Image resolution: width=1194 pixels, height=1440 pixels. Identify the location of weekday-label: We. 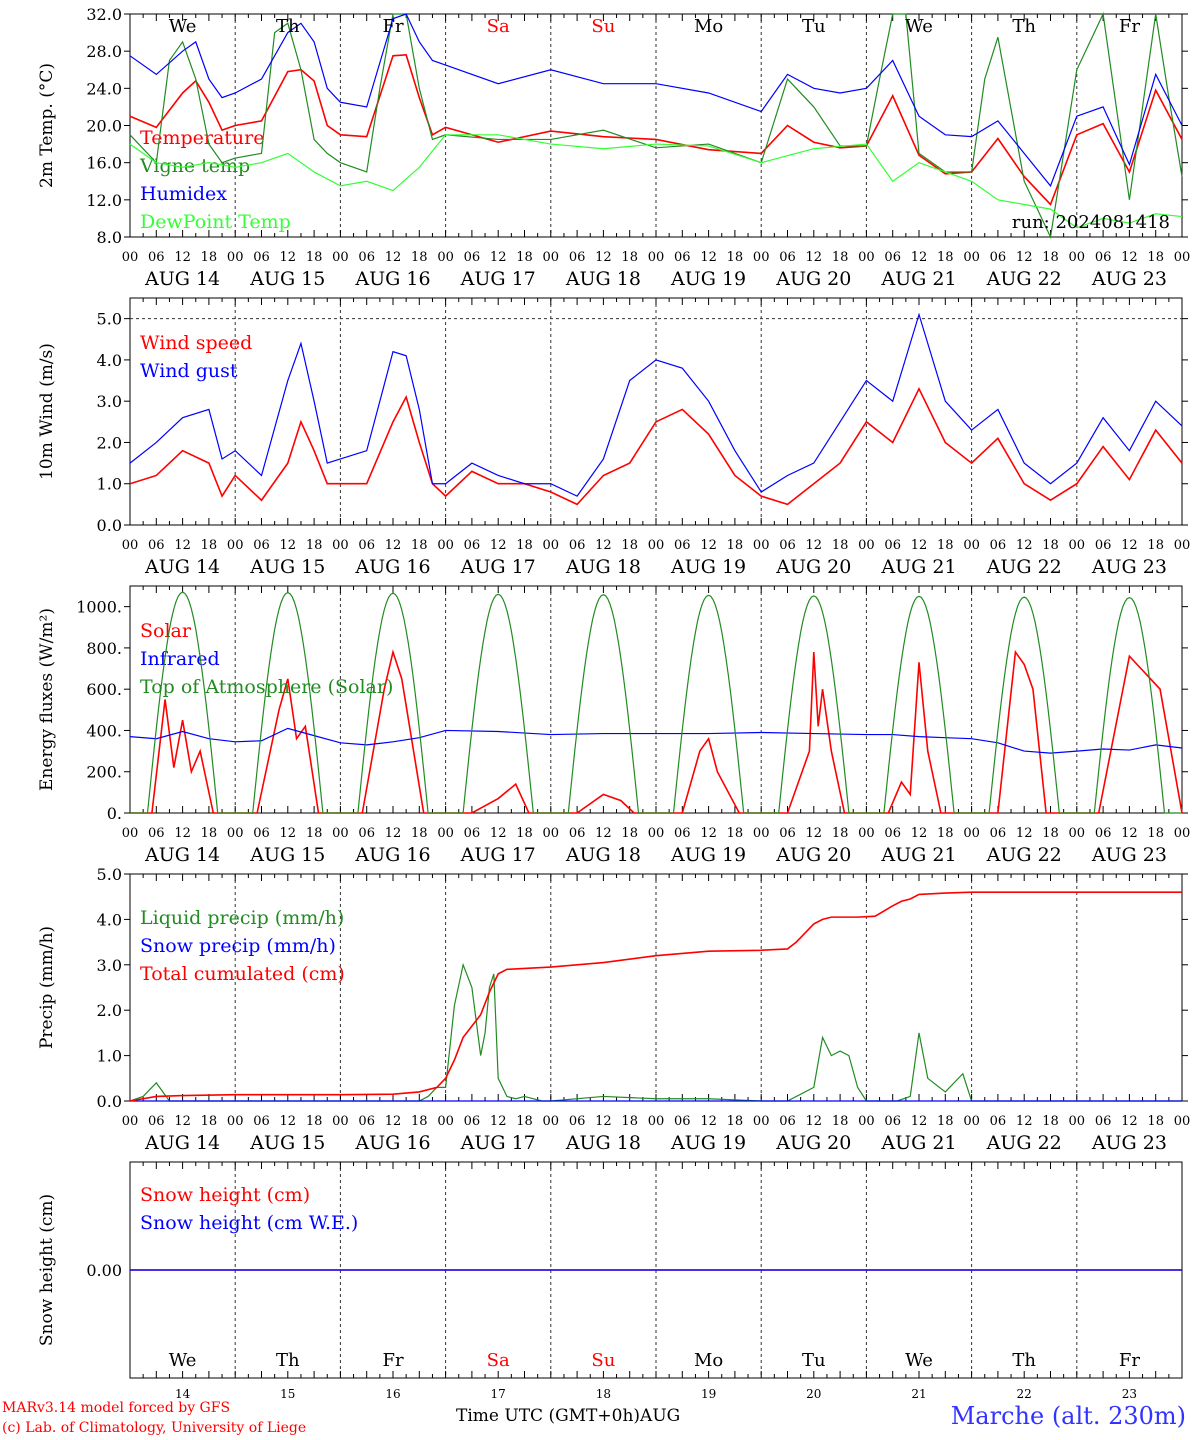
(919, 26).